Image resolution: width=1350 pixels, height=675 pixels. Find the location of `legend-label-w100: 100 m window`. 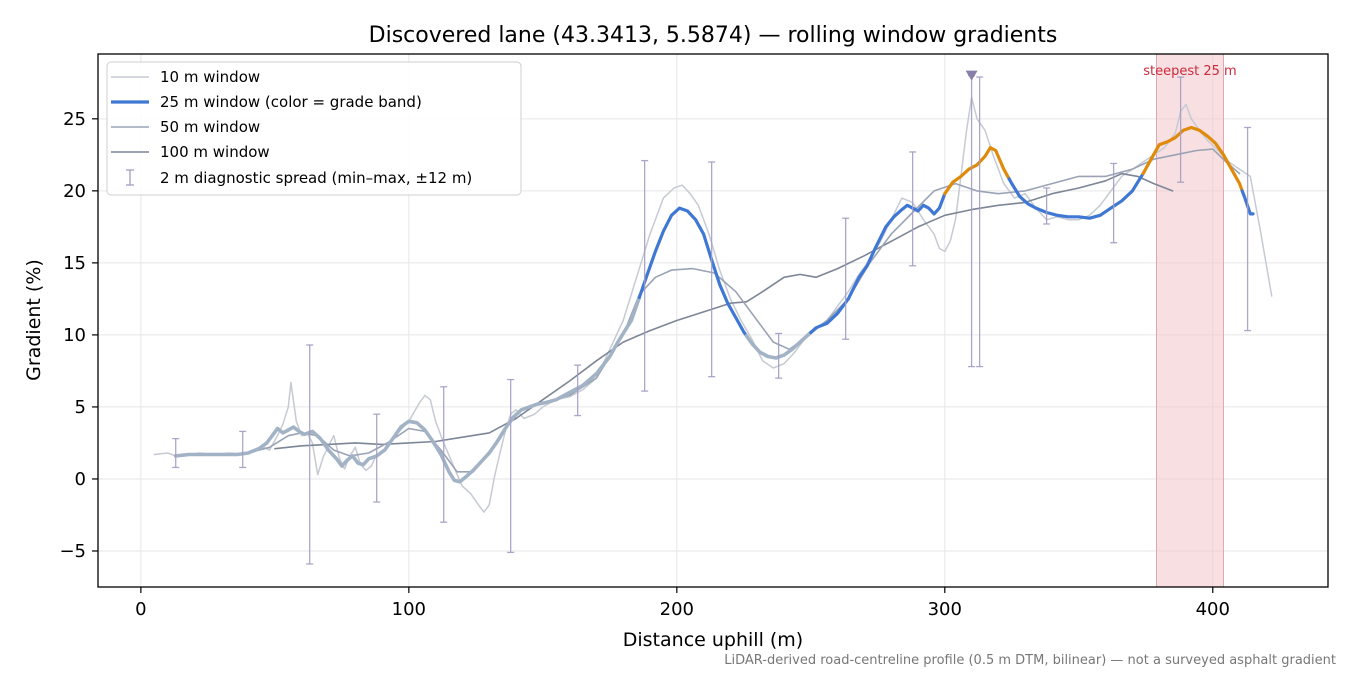

legend-label-w100: 100 m window is located at coordinates (215, 152).